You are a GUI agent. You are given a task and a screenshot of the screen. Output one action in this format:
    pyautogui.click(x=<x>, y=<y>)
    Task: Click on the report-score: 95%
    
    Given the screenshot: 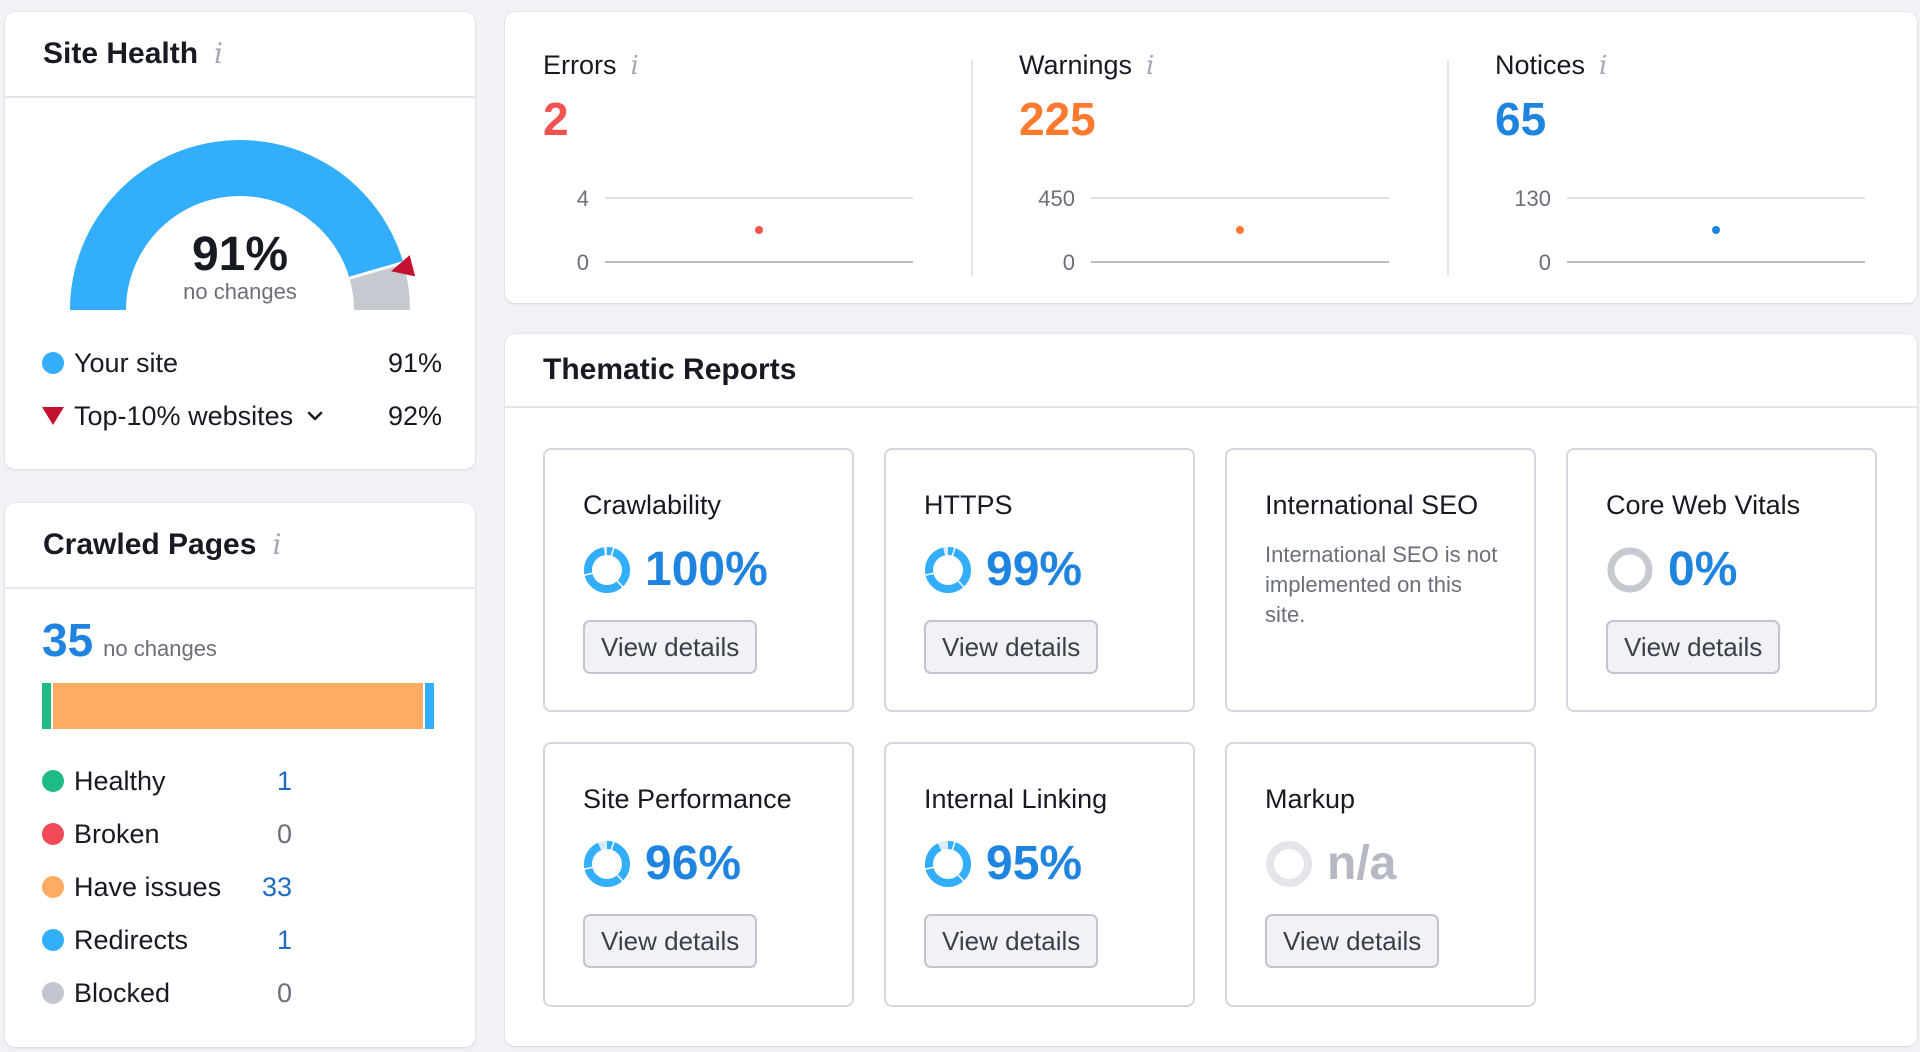 What is the action you would take?
    pyautogui.click(x=1003, y=863)
    